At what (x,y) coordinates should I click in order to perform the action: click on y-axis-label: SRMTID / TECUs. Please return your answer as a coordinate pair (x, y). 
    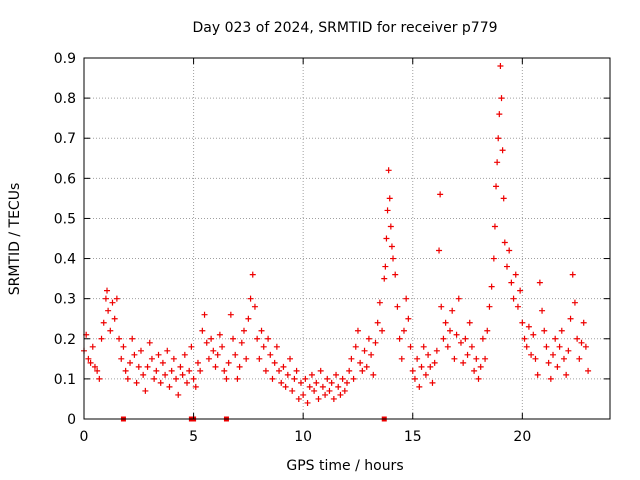
    Looking at the image, I should click on (15, 239).